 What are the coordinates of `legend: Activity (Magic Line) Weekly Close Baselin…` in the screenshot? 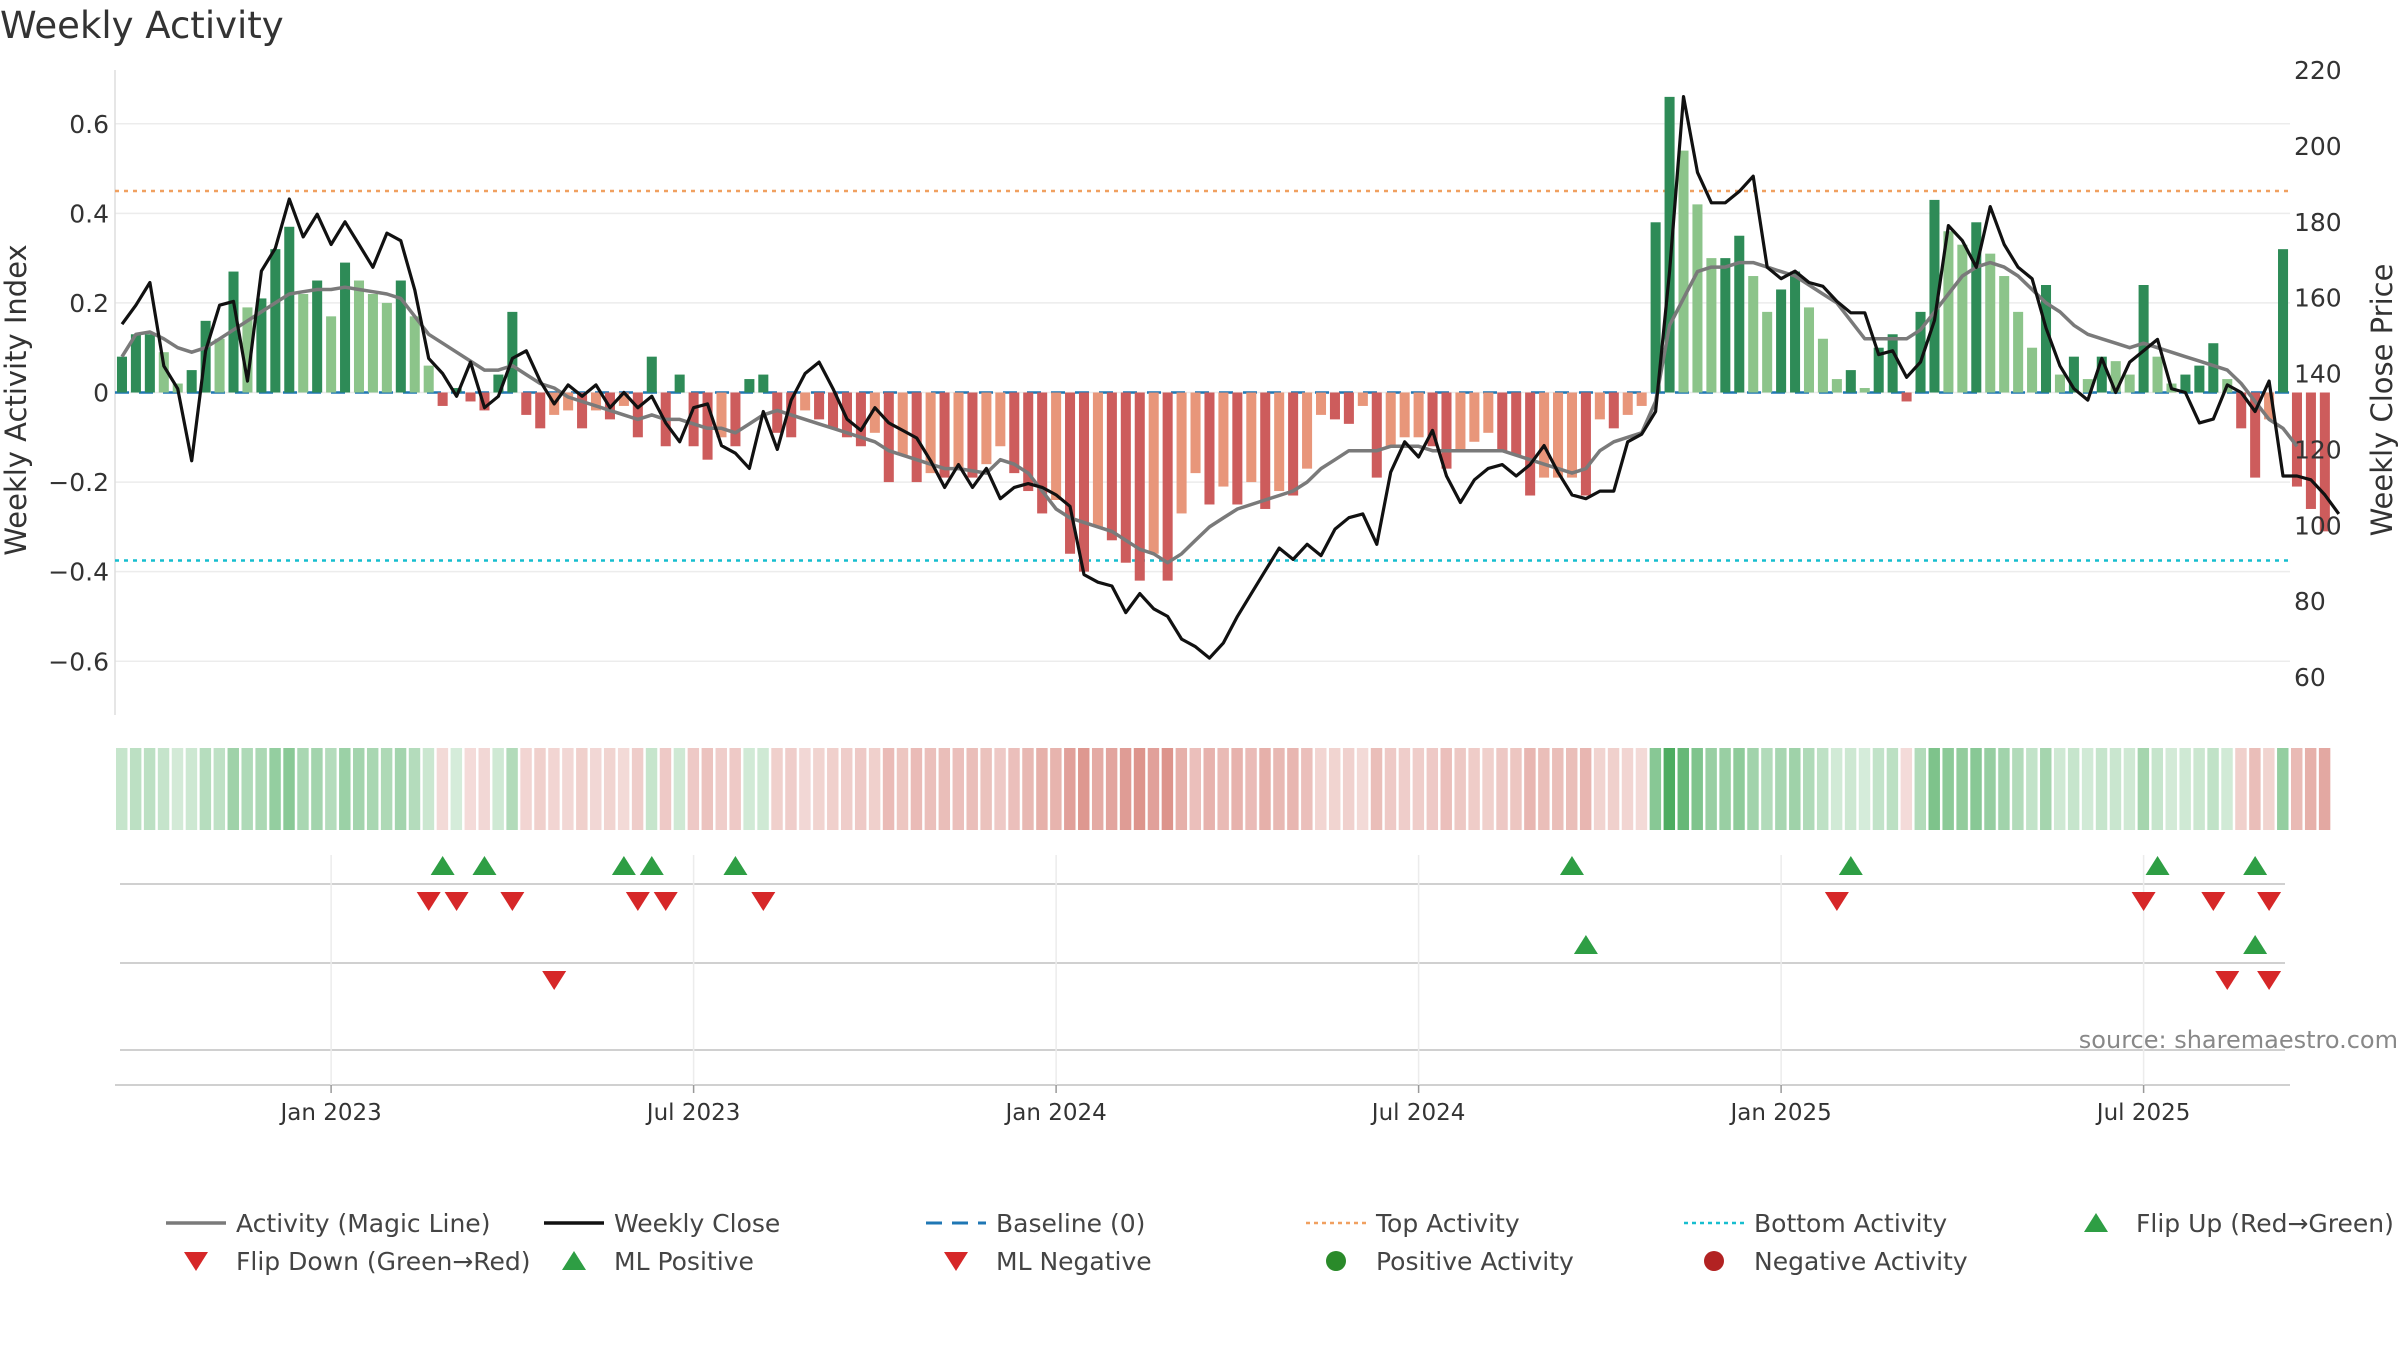 It's located at (1280, 1245).